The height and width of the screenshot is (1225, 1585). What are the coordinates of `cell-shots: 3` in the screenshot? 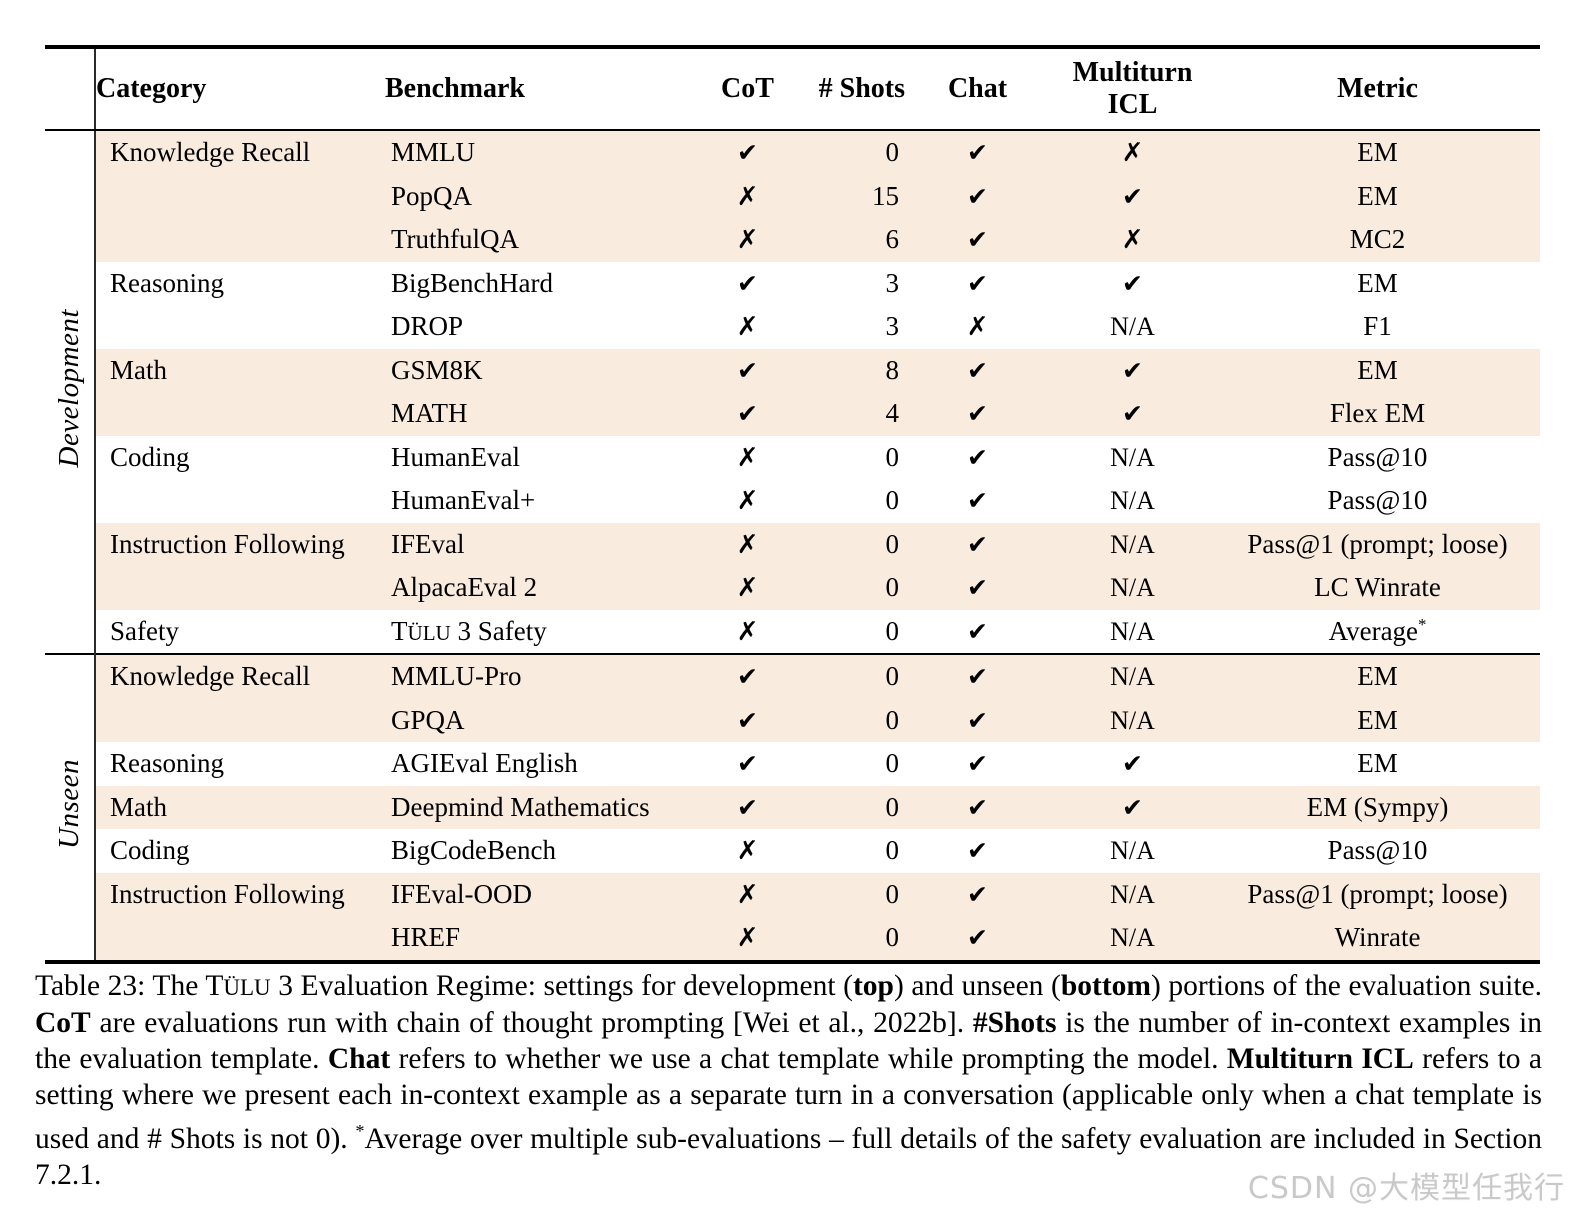 It's located at (892, 282).